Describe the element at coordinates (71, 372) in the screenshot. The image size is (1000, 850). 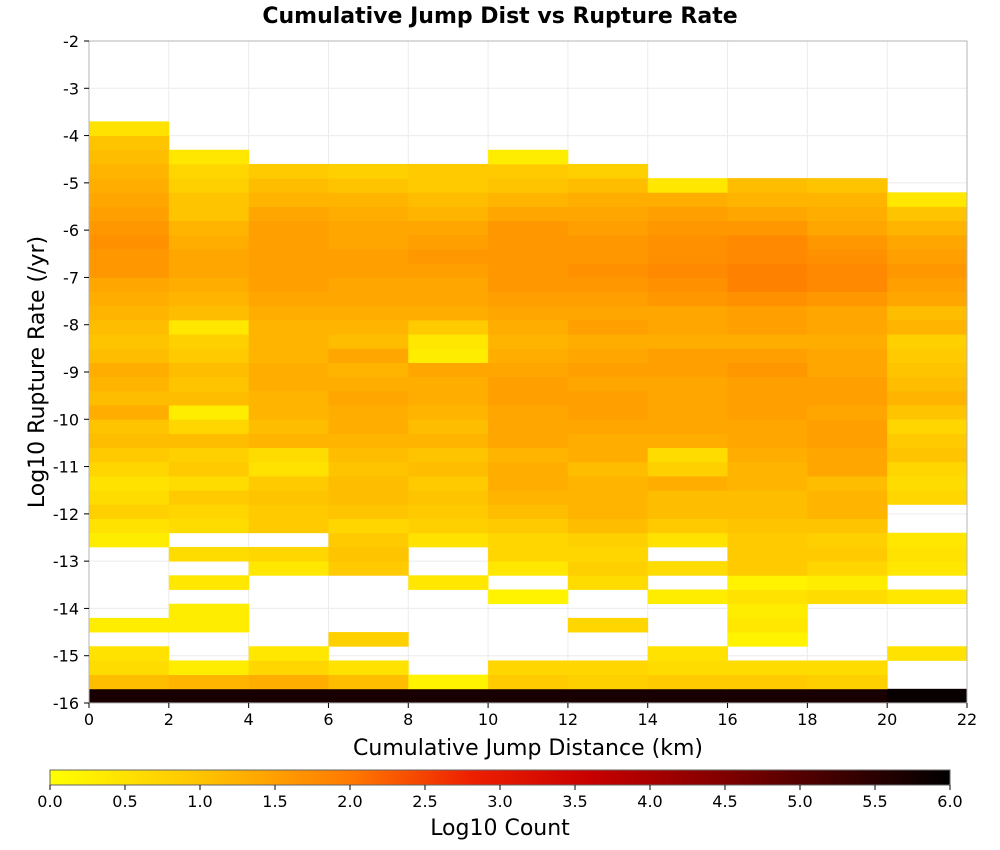
I see `y-axis-ticks: -2 -3 -4 -5 -6 -7 -8 -9 -10 -11 -12 -13 -14 -15 -16` at that location.